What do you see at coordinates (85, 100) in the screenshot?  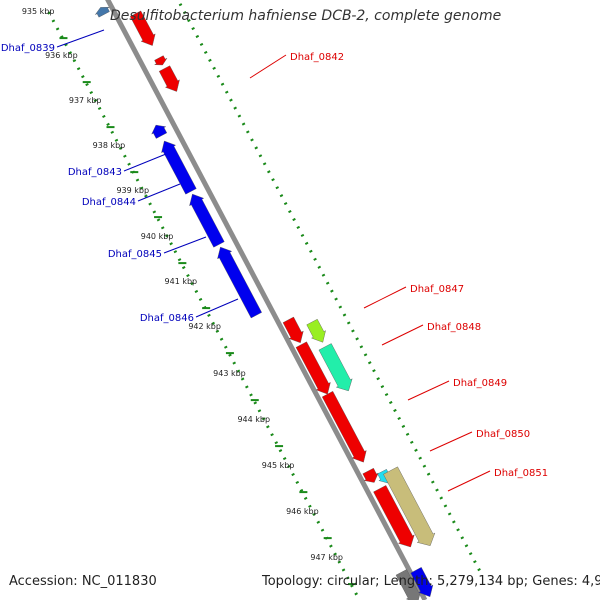 I see `tick-label: 937 kbp` at bounding box center [85, 100].